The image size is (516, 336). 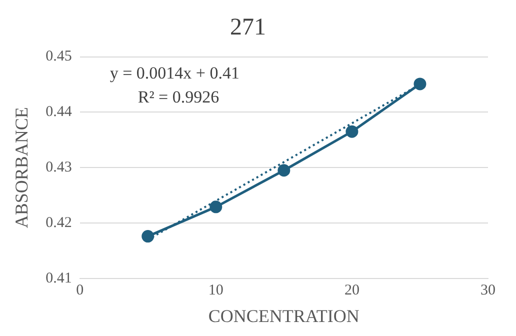 I want to click on x-axis-title: CONCENTRATION, so click(x=284, y=316).